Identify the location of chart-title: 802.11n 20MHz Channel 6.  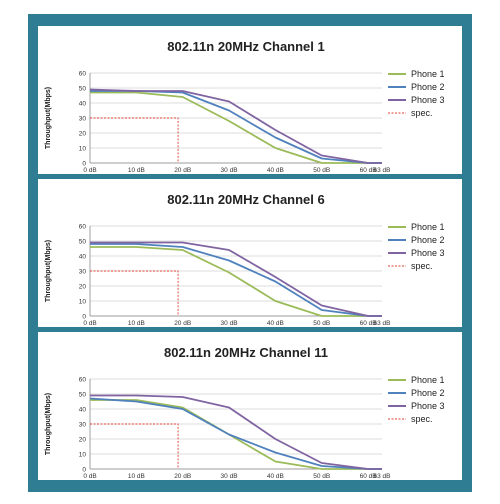
(246, 199).